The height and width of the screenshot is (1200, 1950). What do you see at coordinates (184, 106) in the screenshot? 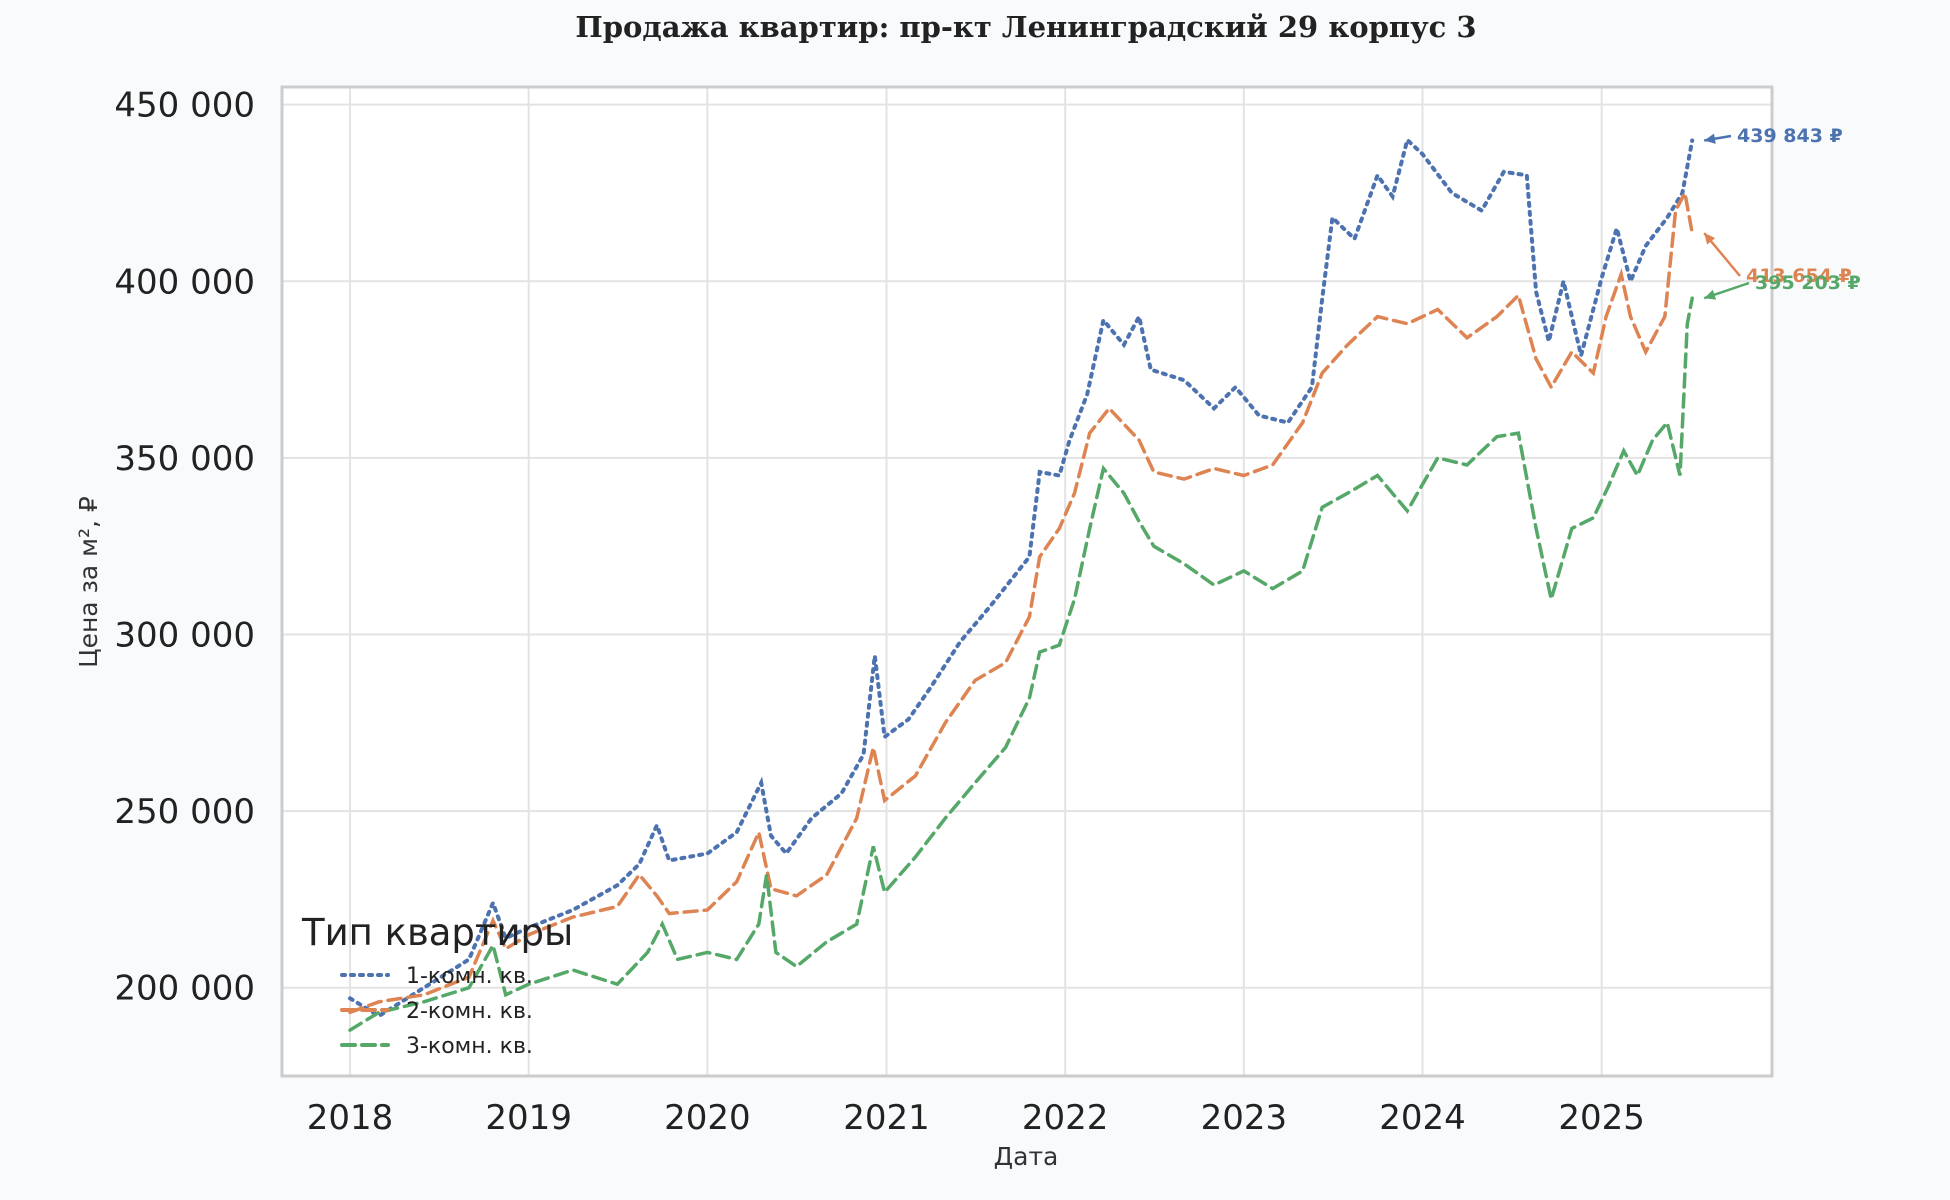
I see `y-tick-label: 450 000` at bounding box center [184, 106].